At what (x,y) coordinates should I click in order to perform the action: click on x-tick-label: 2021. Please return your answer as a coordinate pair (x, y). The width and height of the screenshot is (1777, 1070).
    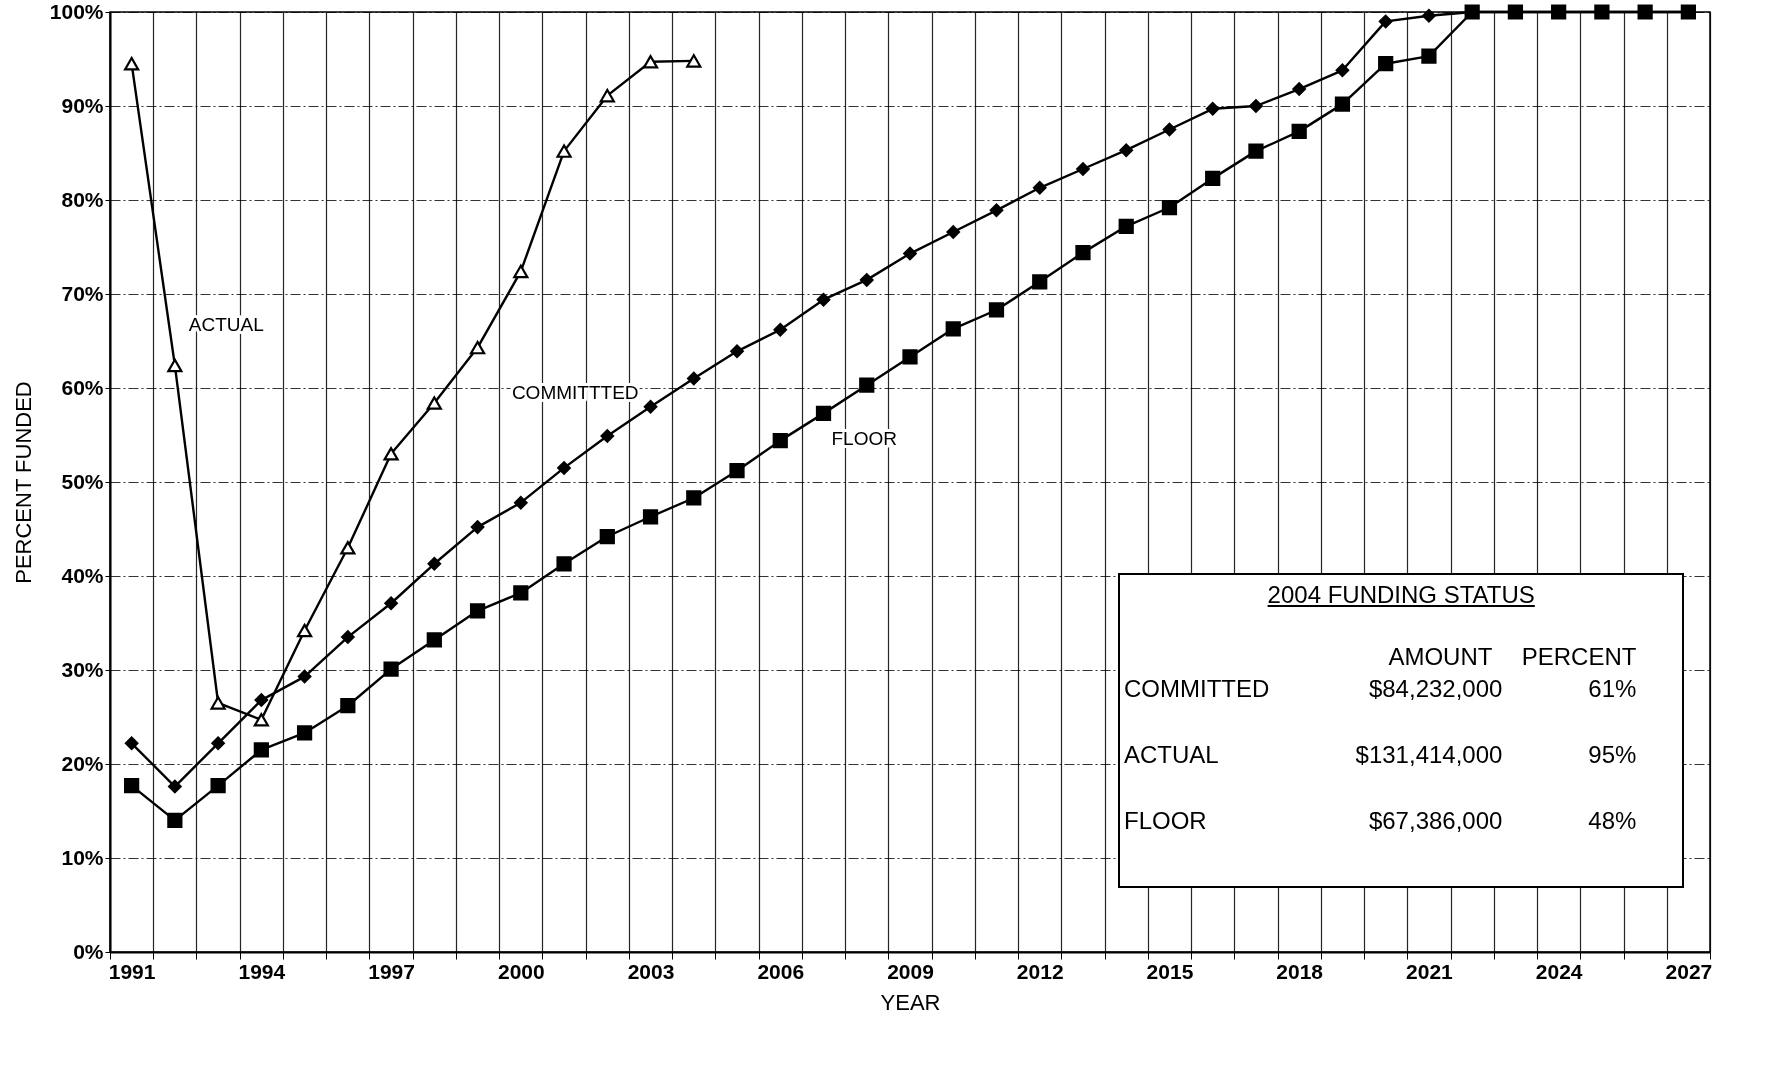
    Looking at the image, I should click on (1430, 971).